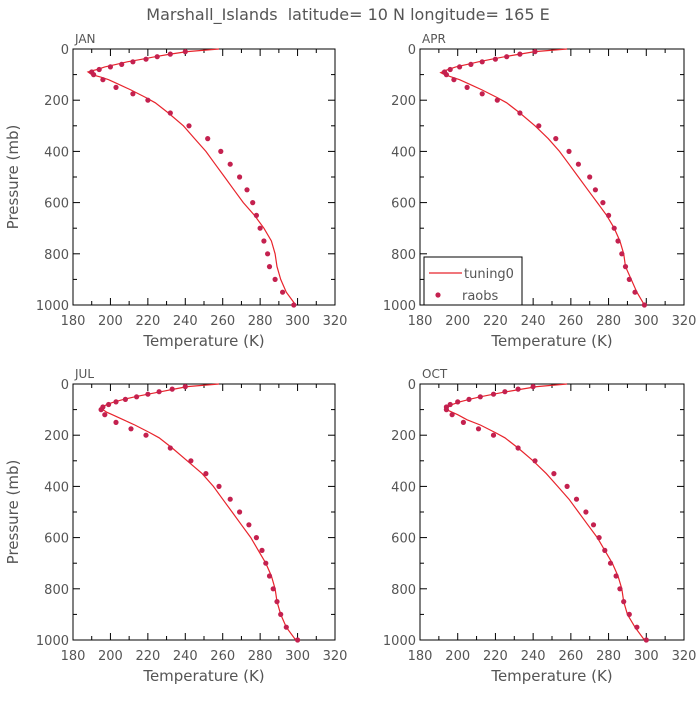  What do you see at coordinates (489, 274) in the screenshot?
I see `legend-line-label: tuning0` at bounding box center [489, 274].